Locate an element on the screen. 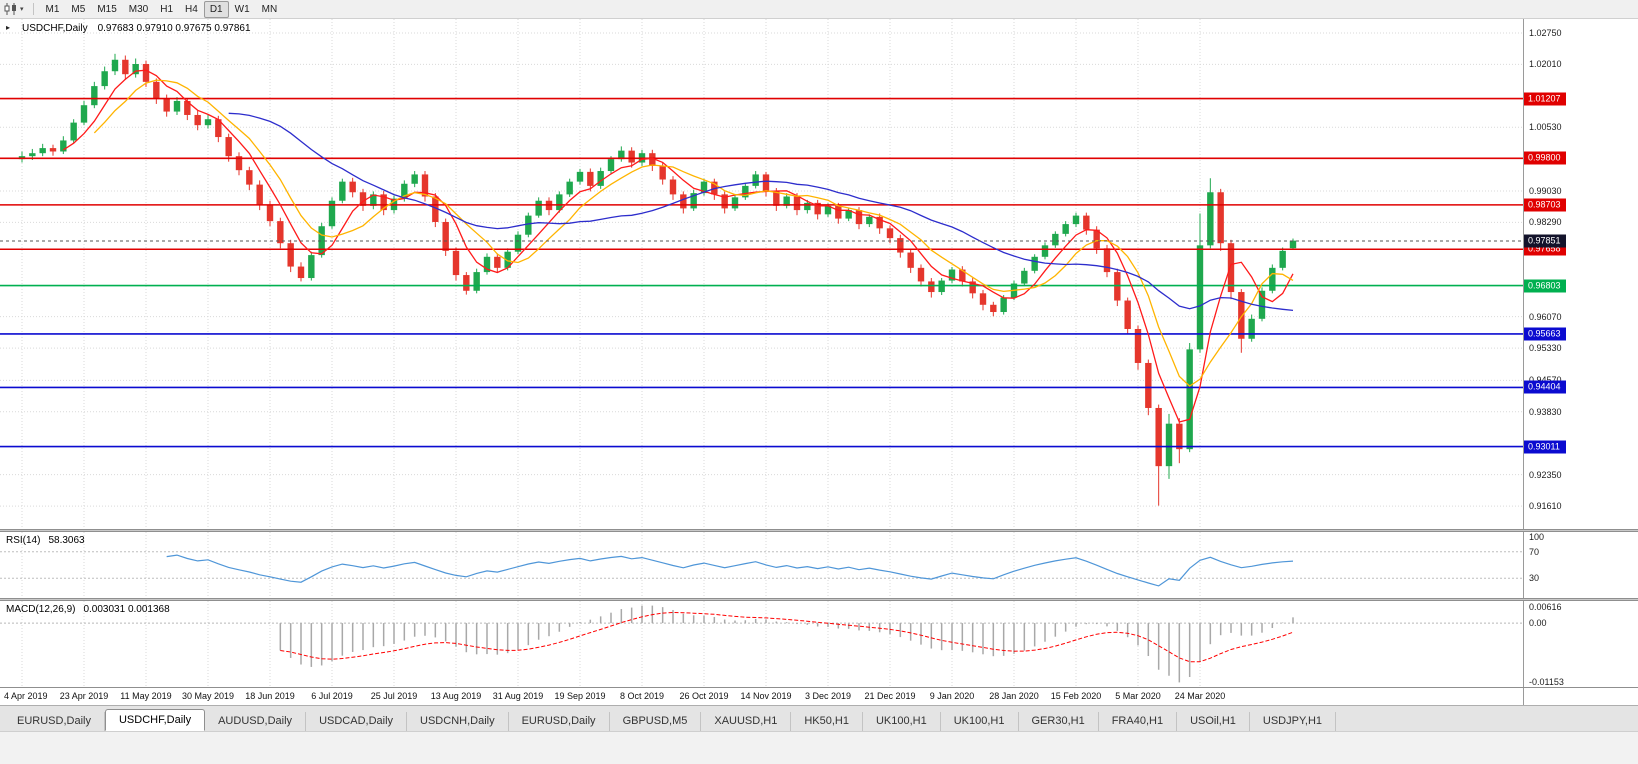 The height and width of the screenshot is (764, 1638). rsi-label: RSI(14) 58.3063 is located at coordinates (45, 540).